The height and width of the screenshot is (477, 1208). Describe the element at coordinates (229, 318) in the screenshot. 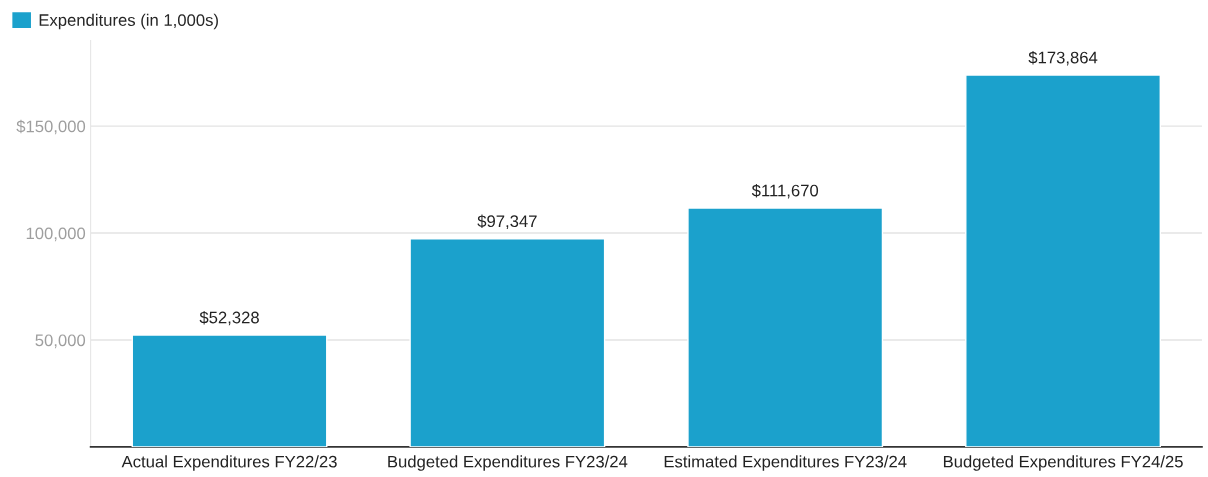

I see `data-label: $52,328` at that location.